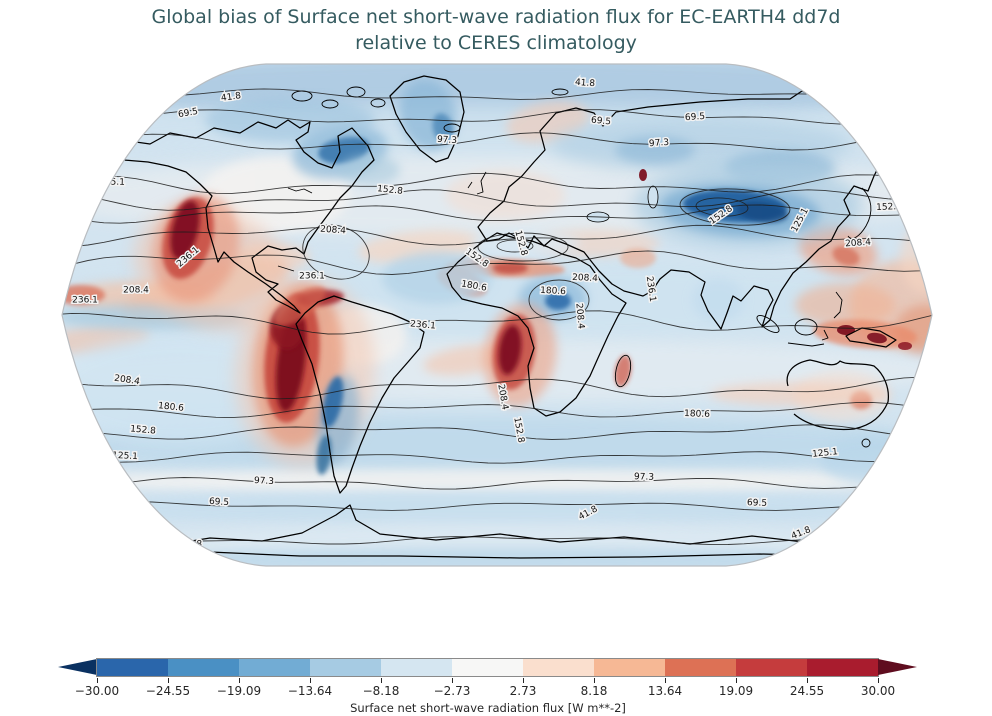  I want to click on coastline-north-america, so click(234, 216).